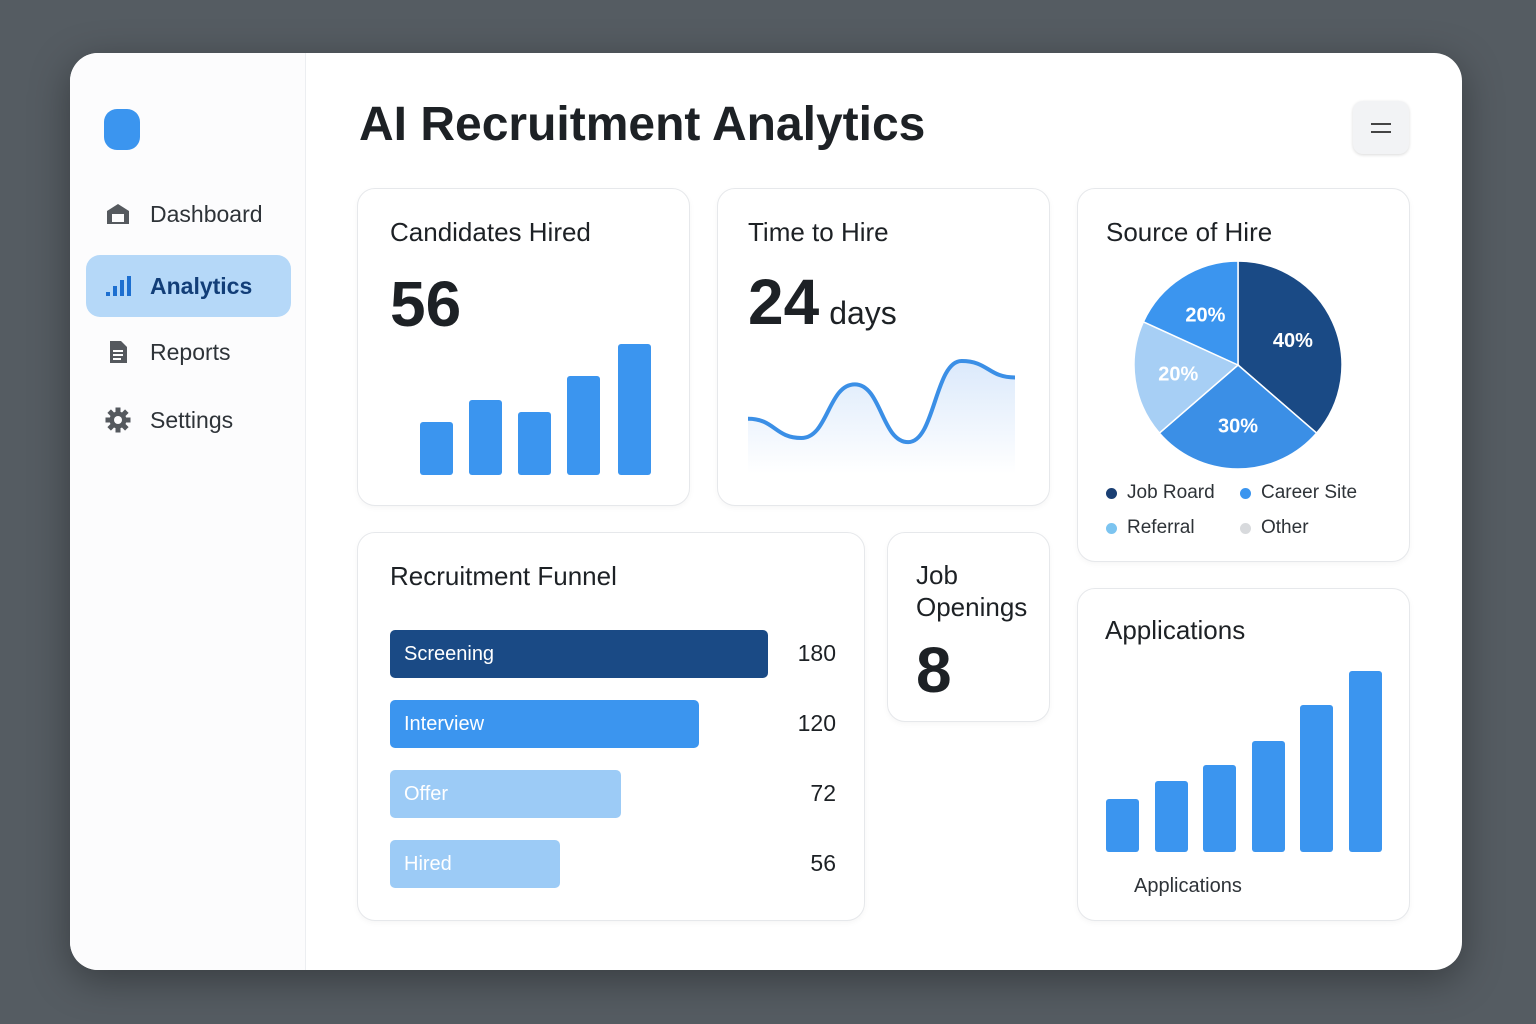 Image resolution: width=1536 pixels, height=1024 pixels. I want to click on card-title: Source of Hire, so click(1189, 232).